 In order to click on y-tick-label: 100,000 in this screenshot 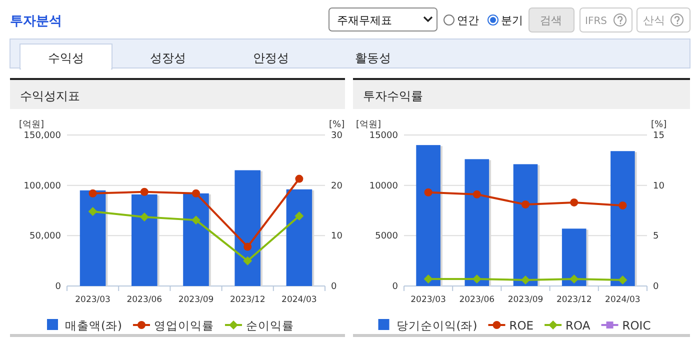, I will do `click(43, 186)`.